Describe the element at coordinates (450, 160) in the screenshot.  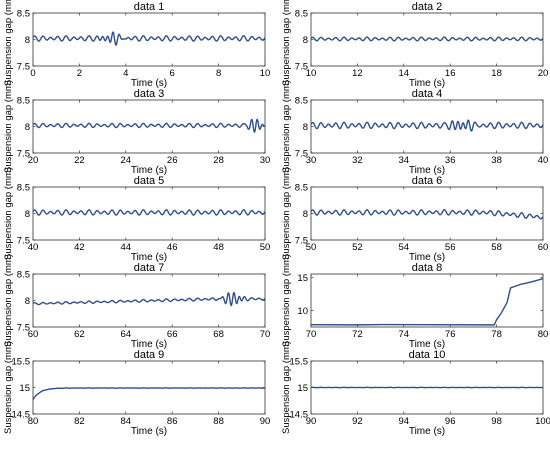
I see `data4-xtick-label: 36` at that location.